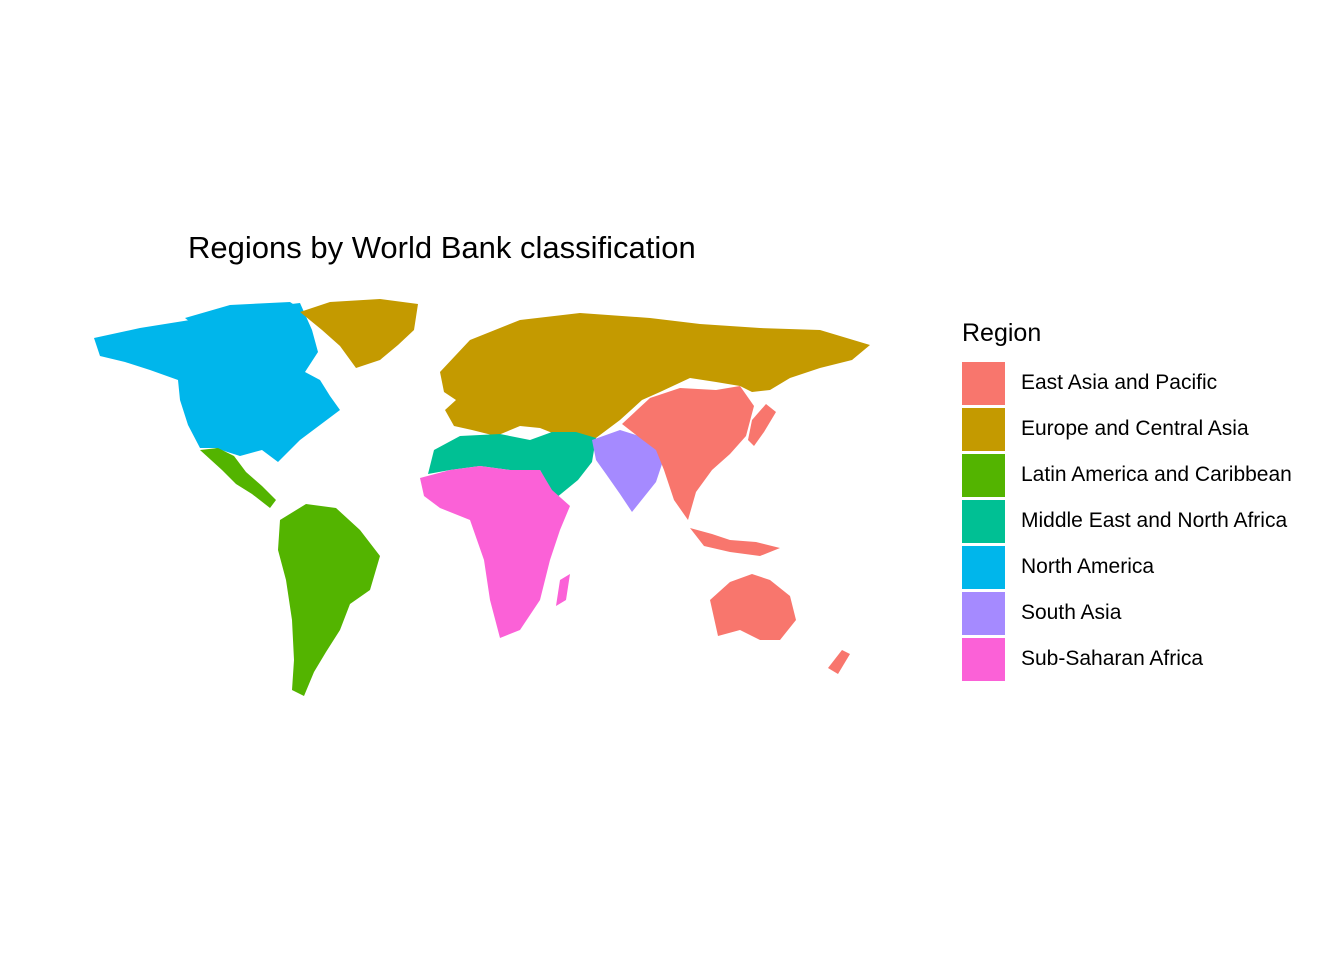  I want to click on region-shape-islands-sea, so click(735, 542).